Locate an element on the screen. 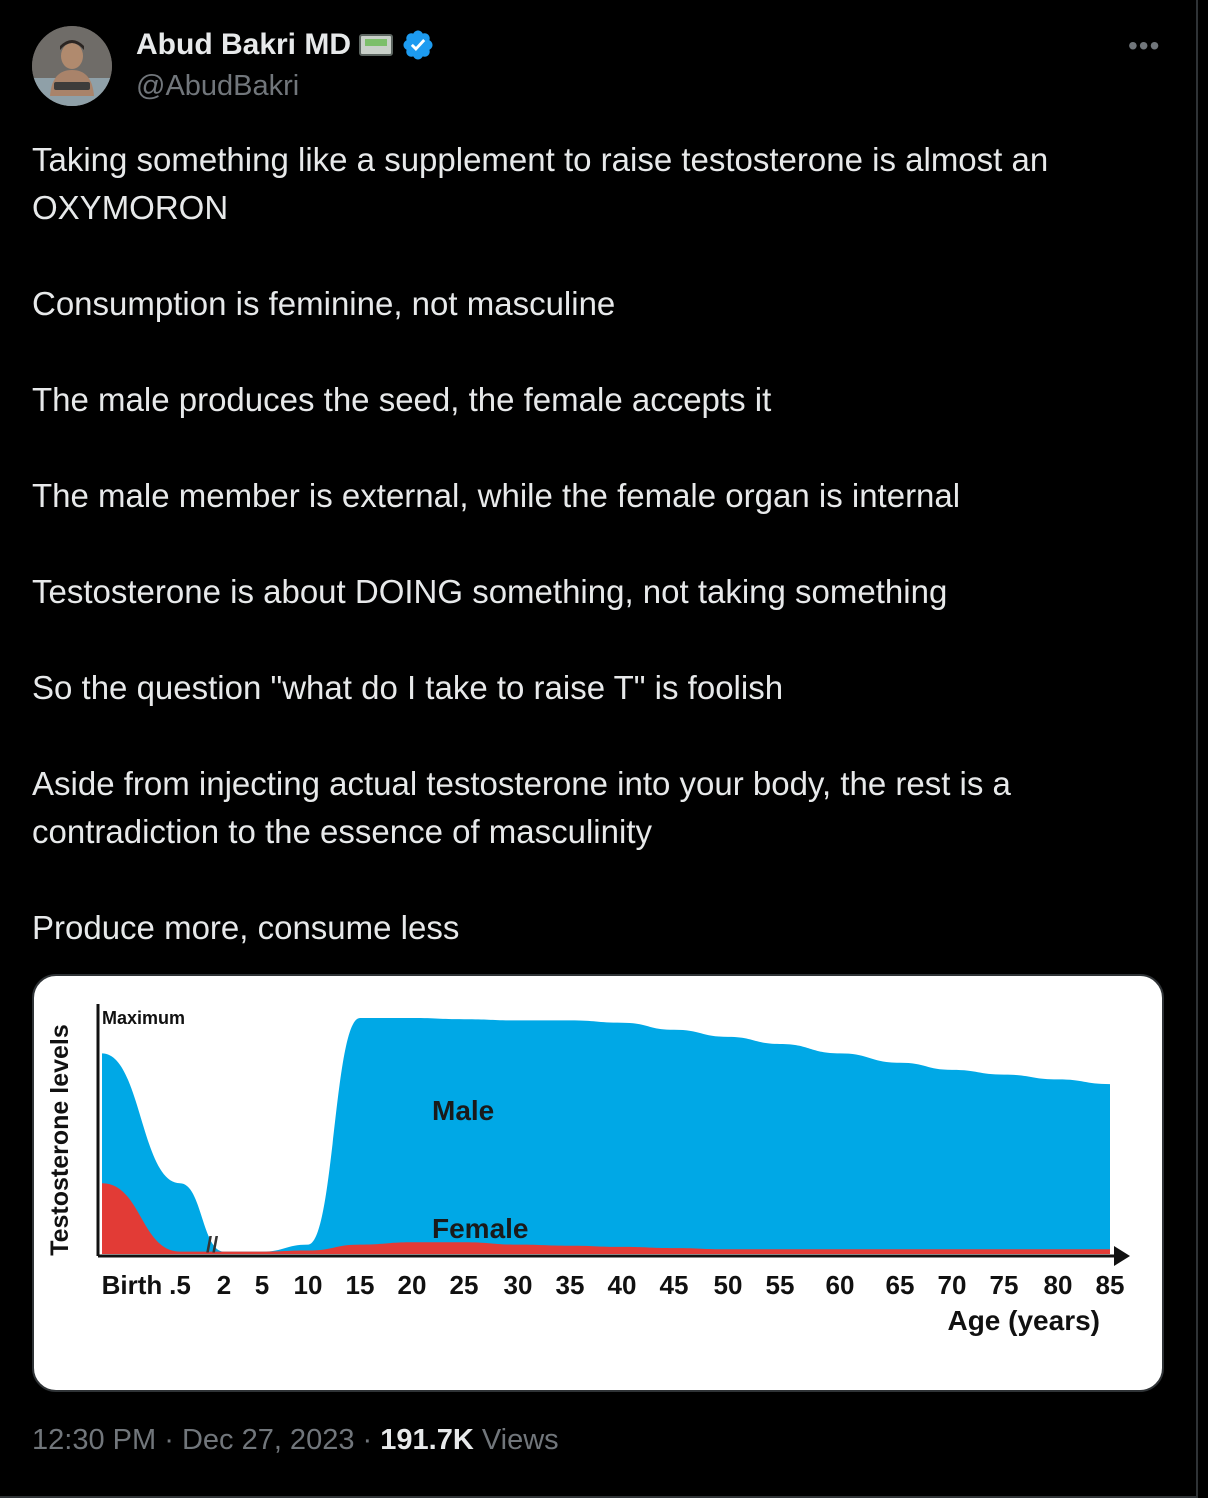 The height and width of the screenshot is (1498, 1208). x-tick-label: 10 is located at coordinates (308, 1285).